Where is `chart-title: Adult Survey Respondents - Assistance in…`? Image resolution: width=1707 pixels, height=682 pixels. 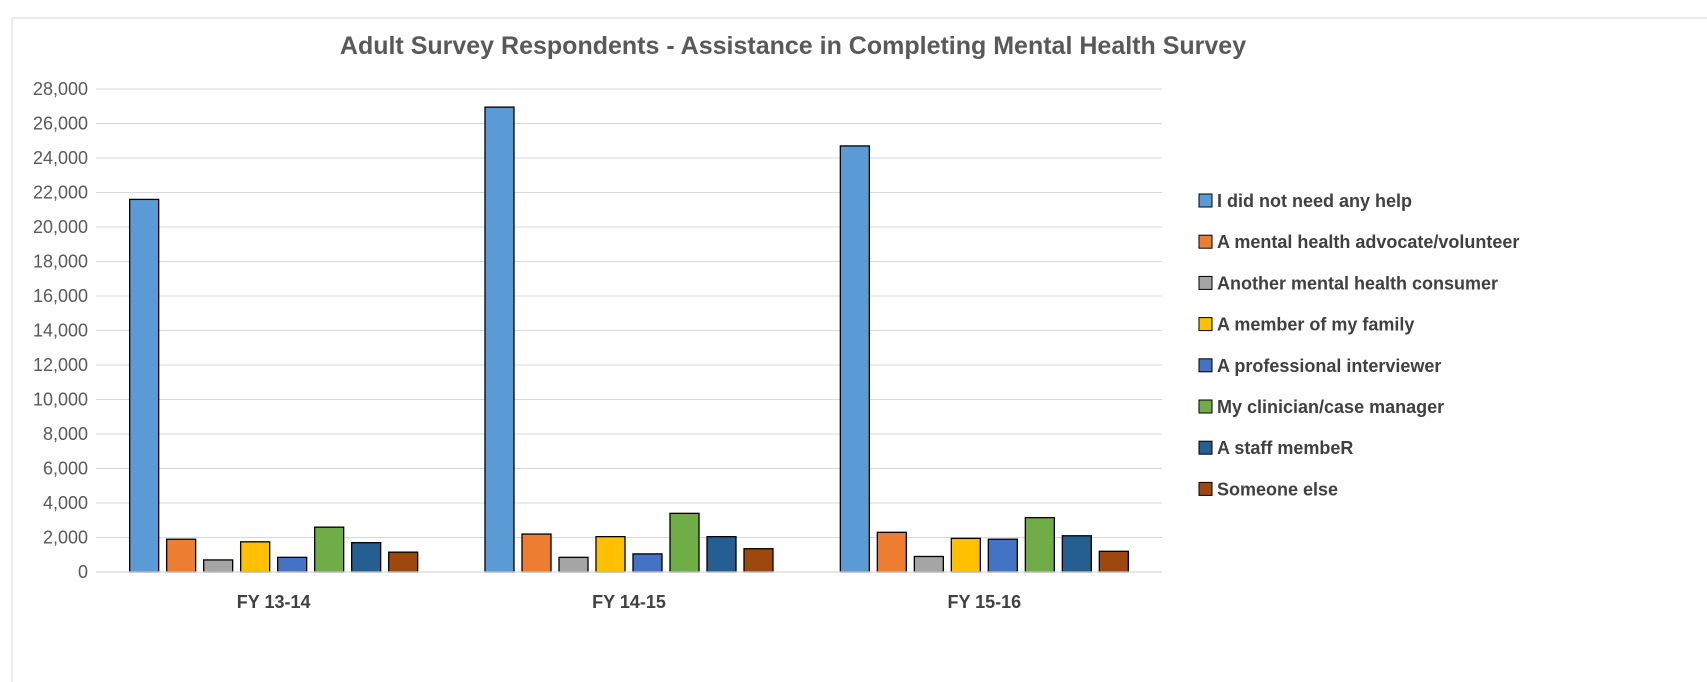
chart-title: Adult Survey Respondents - Assistance in… is located at coordinates (793, 46).